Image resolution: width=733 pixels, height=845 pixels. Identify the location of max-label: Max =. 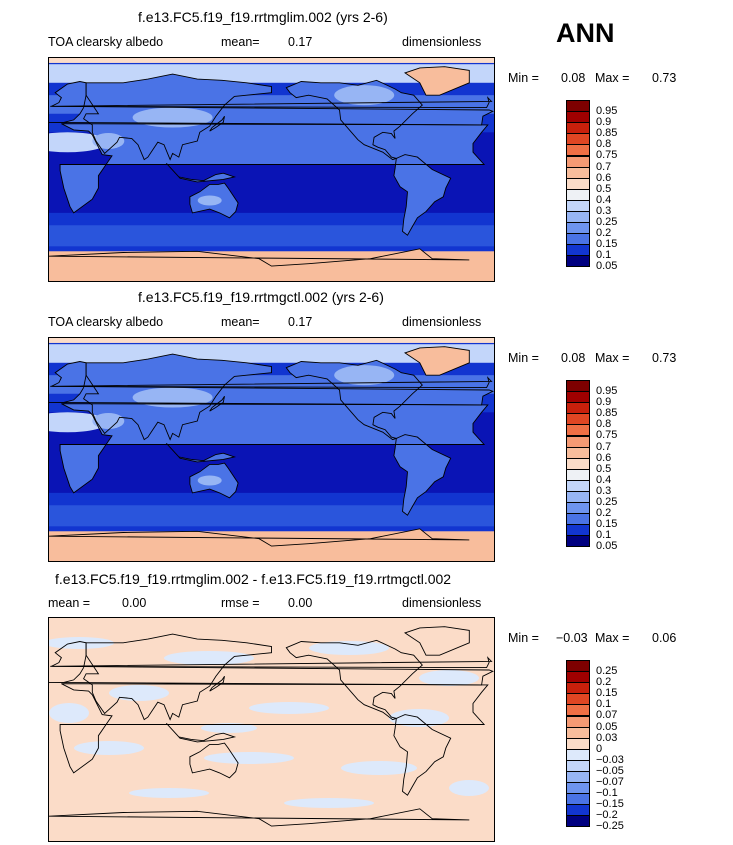
(612, 78).